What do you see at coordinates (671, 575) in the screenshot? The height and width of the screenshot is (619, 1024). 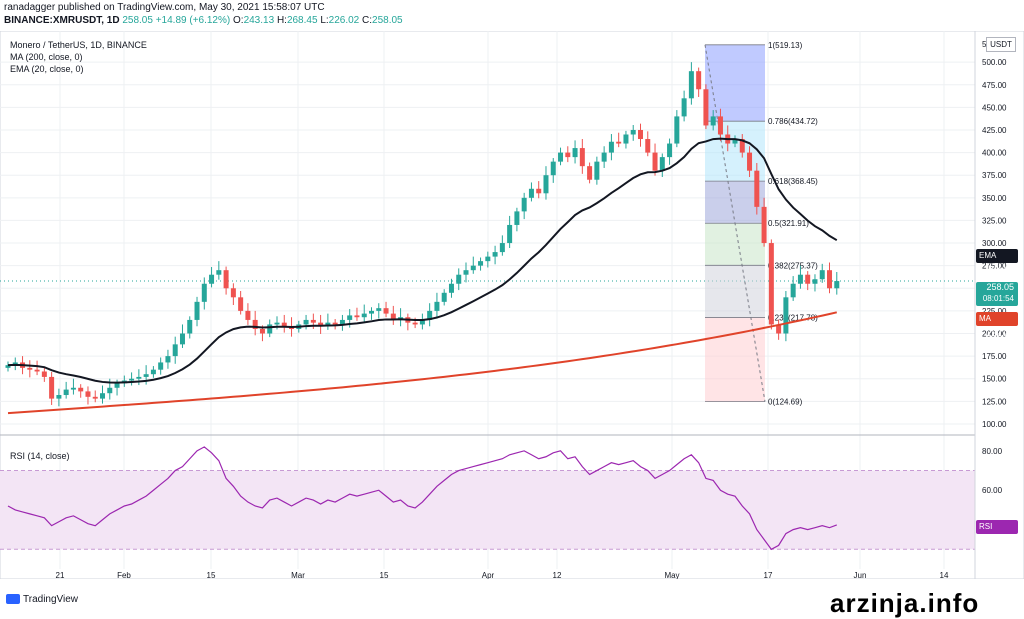 I see `x-tick-label: May` at bounding box center [671, 575].